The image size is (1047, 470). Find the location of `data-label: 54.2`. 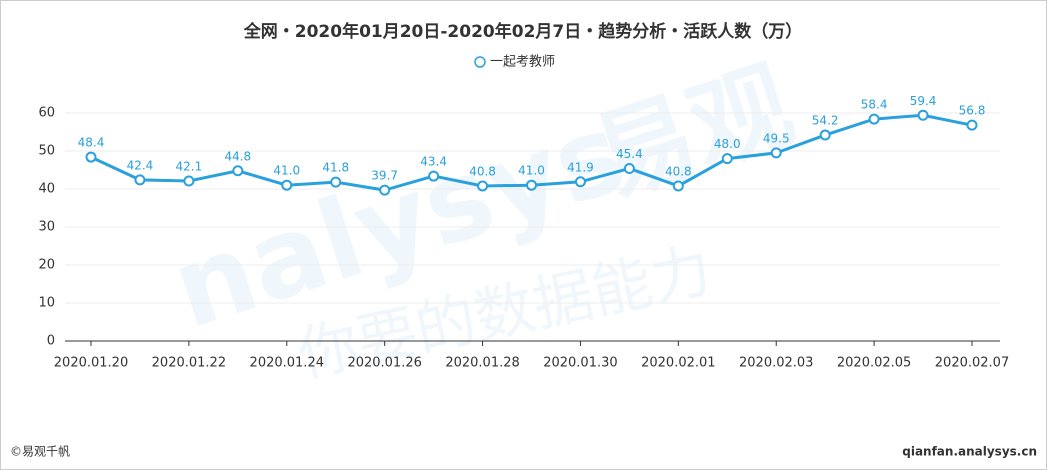

data-label: 54.2 is located at coordinates (825, 121).